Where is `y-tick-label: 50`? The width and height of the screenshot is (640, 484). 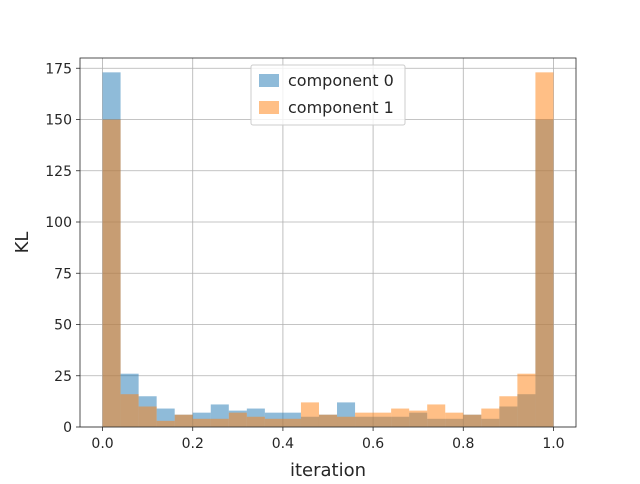
y-tick-label: 50 is located at coordinates (63, 326).